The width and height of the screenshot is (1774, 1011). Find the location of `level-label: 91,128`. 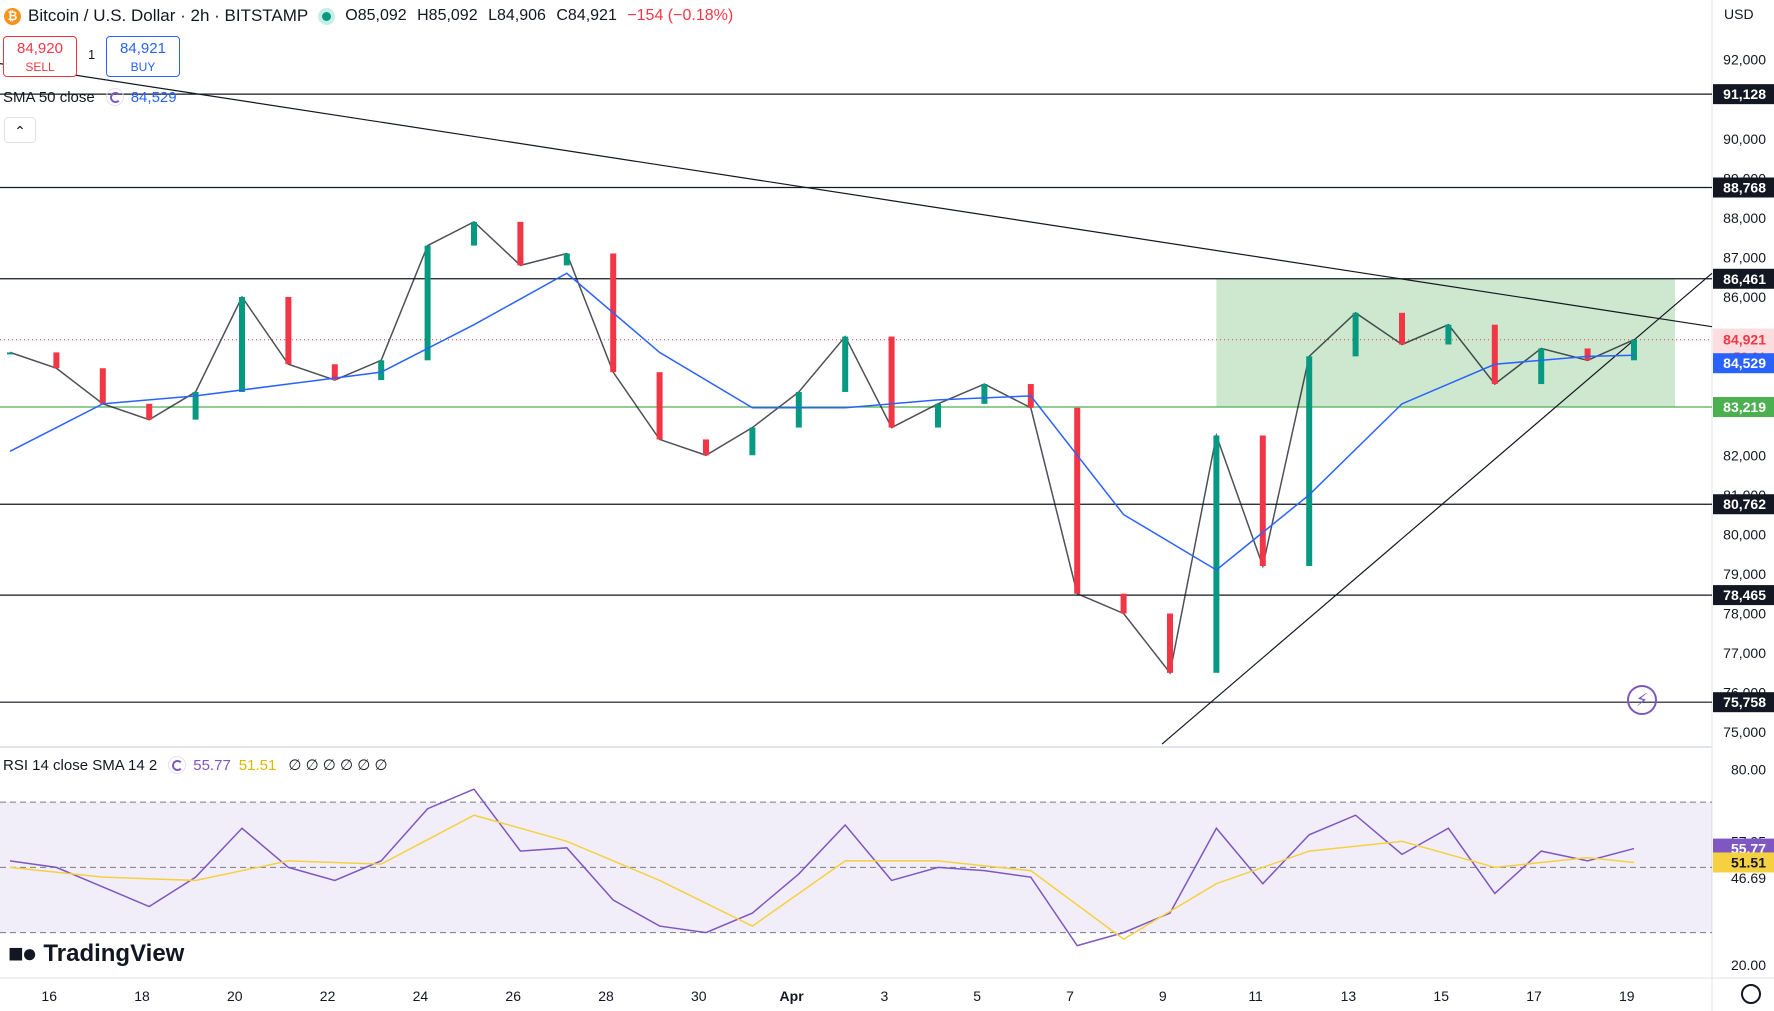

level-label: 91,128 is located at coordinates (1744, 94).